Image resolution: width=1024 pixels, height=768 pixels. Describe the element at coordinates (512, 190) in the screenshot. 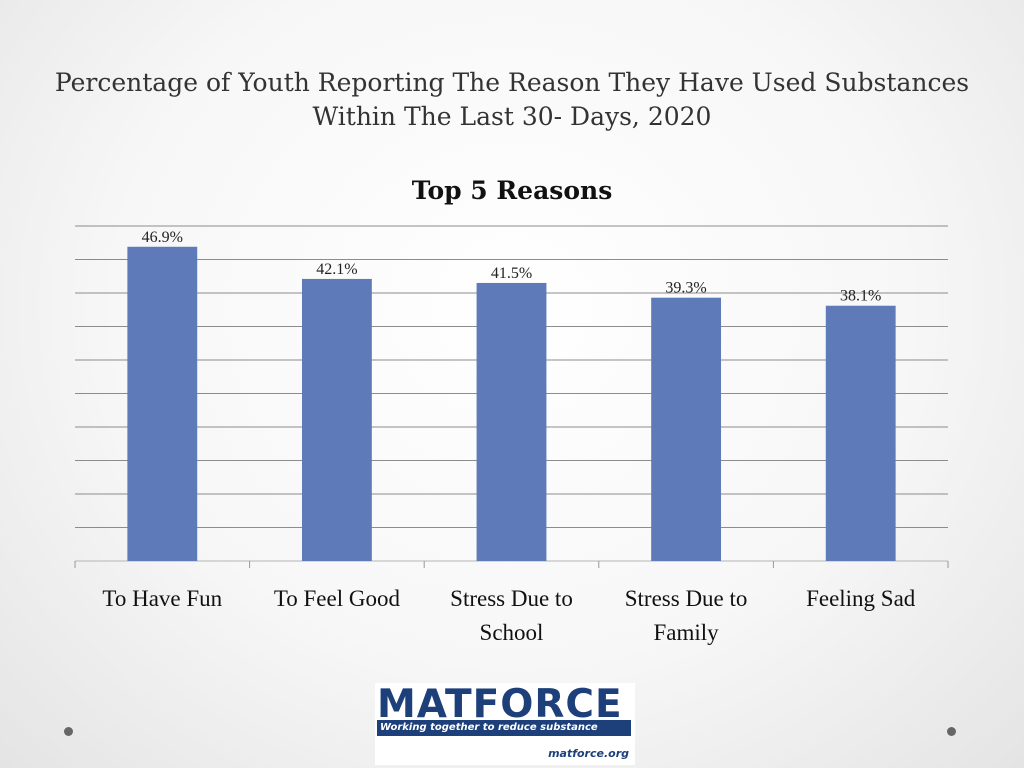

I see `chart-title: Top 5 Reasons` at that location.